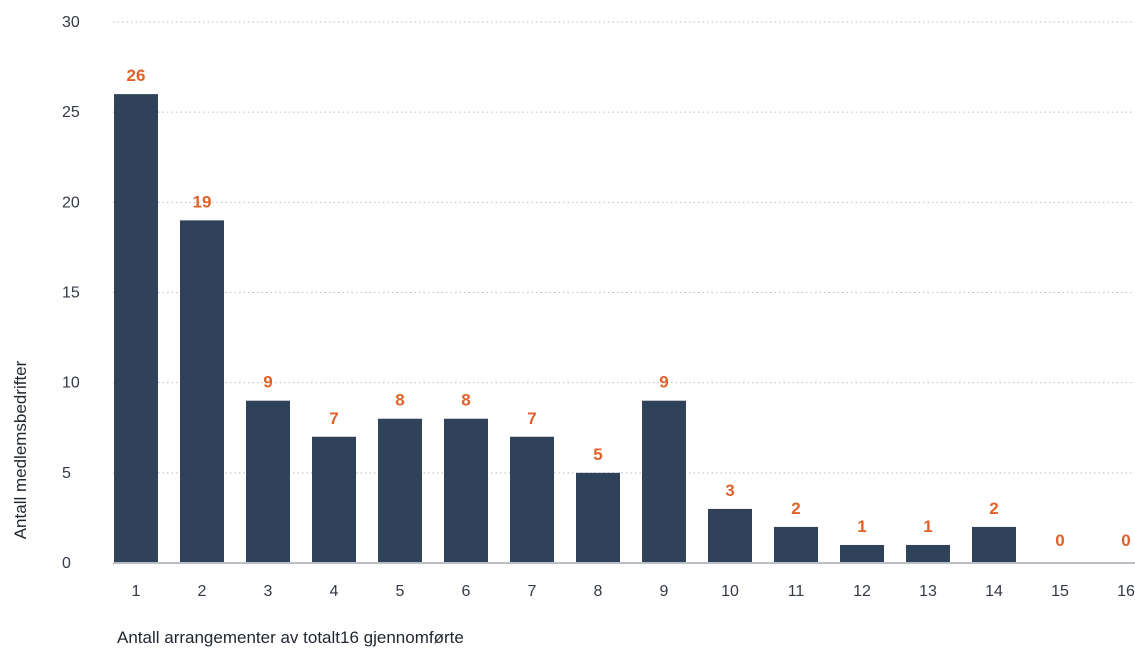 Image resolution: width=1135 pixels, height=649 pixels. Describe the element at coordinates (66, 563) in the screenshot. I see `y-tick-label: 0` at that location.